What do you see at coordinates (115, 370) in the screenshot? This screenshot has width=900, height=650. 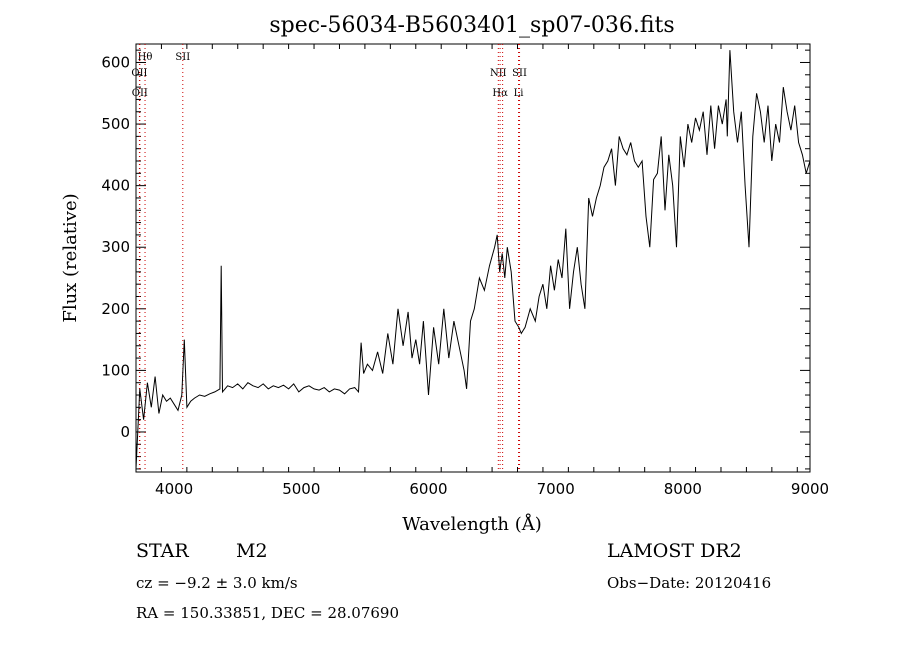 I see `y-tick-label: 100` at bounding box center [115, 370].